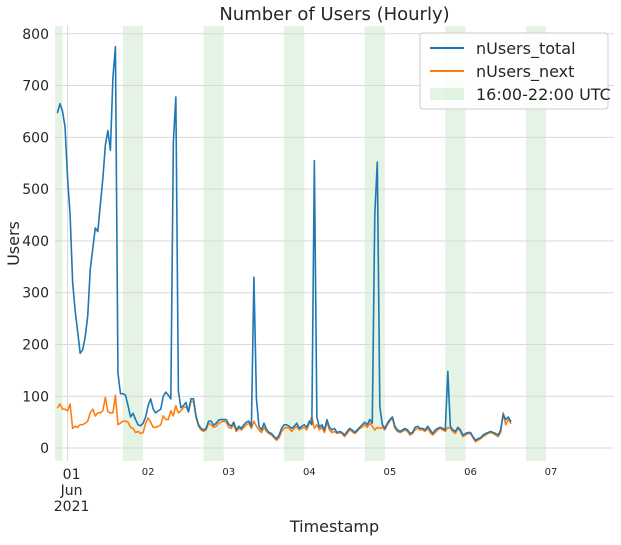  What do you see at coordinates (13, 243) in the screenshot?
I see `y-axis-label: Users` at bounding box center [13, 243].